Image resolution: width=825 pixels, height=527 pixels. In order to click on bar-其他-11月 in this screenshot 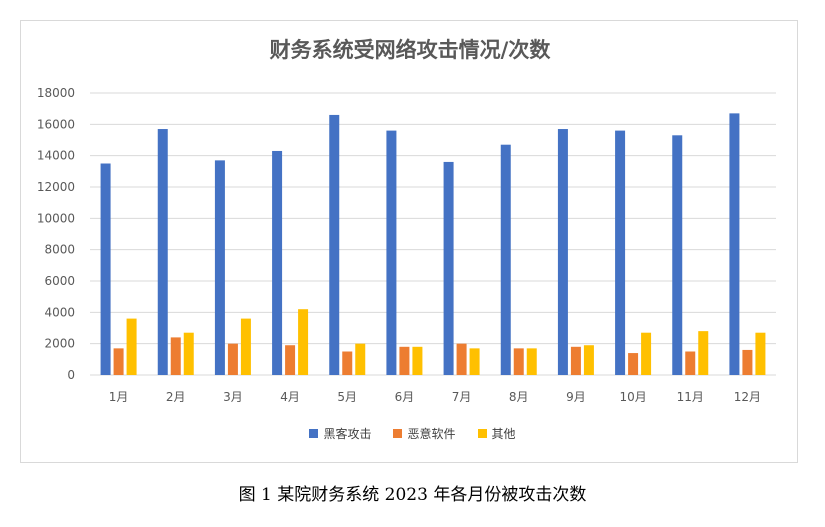, I will do `click(703, 353)`.